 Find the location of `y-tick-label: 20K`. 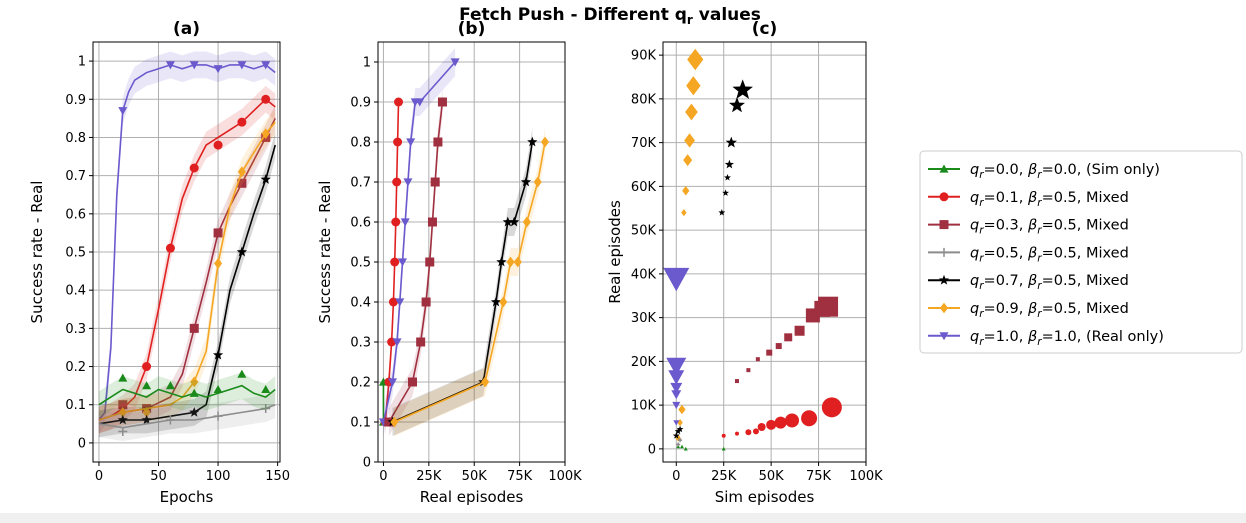

y-tick-label: 20K is located at coordinates (644, 362).